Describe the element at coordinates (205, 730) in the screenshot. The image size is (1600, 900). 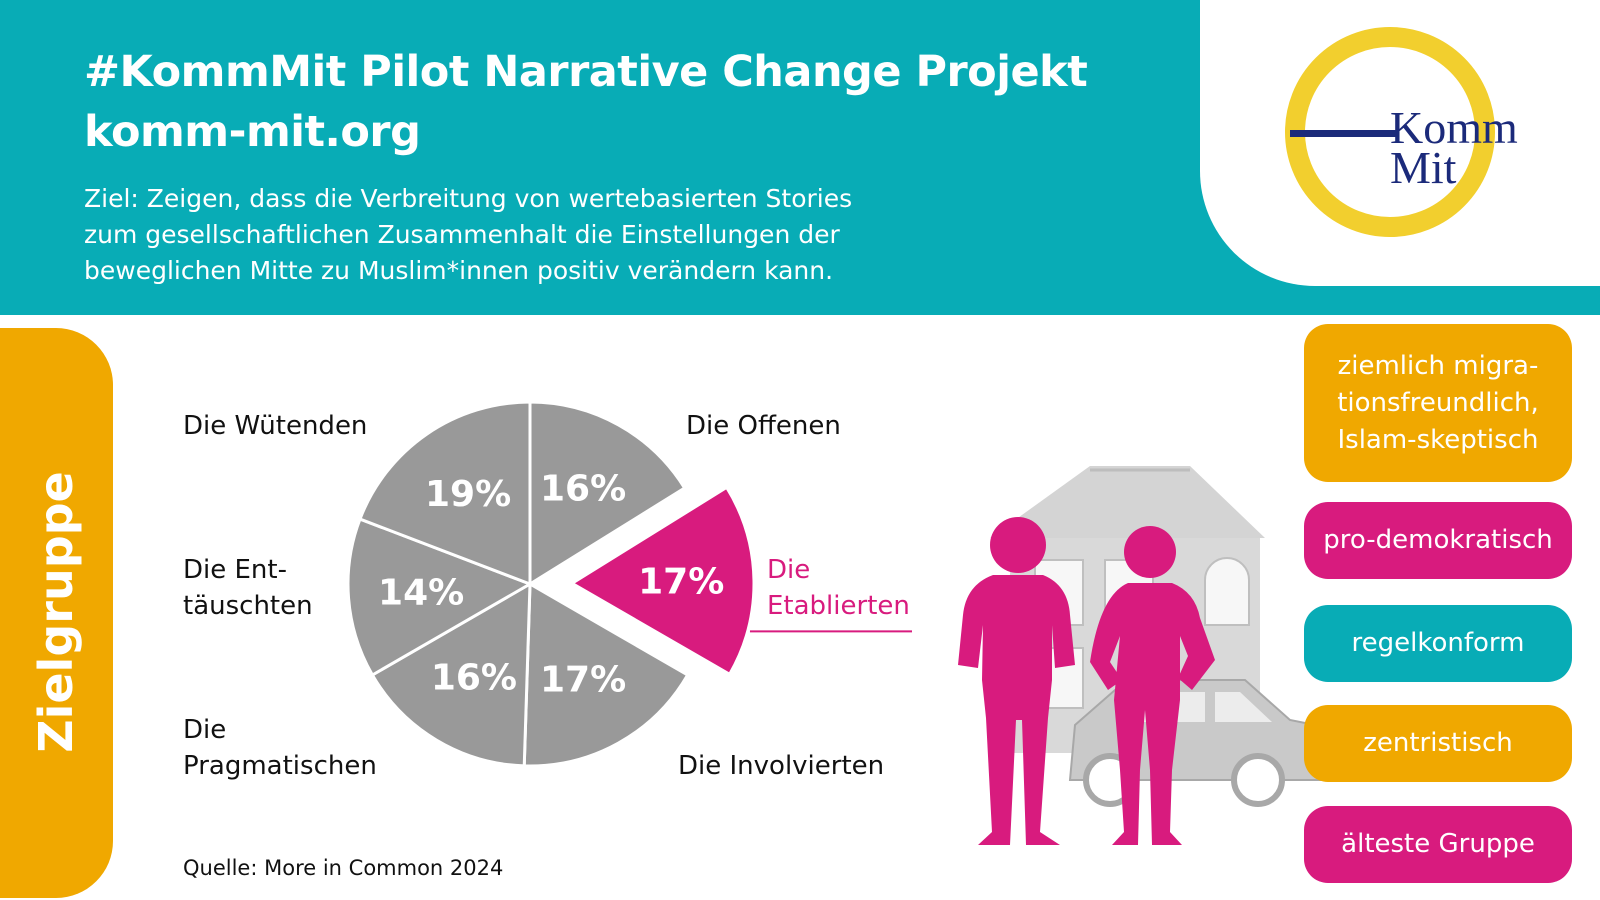
I see `segment-name-pragmatischen-line-1: Die` at that location.